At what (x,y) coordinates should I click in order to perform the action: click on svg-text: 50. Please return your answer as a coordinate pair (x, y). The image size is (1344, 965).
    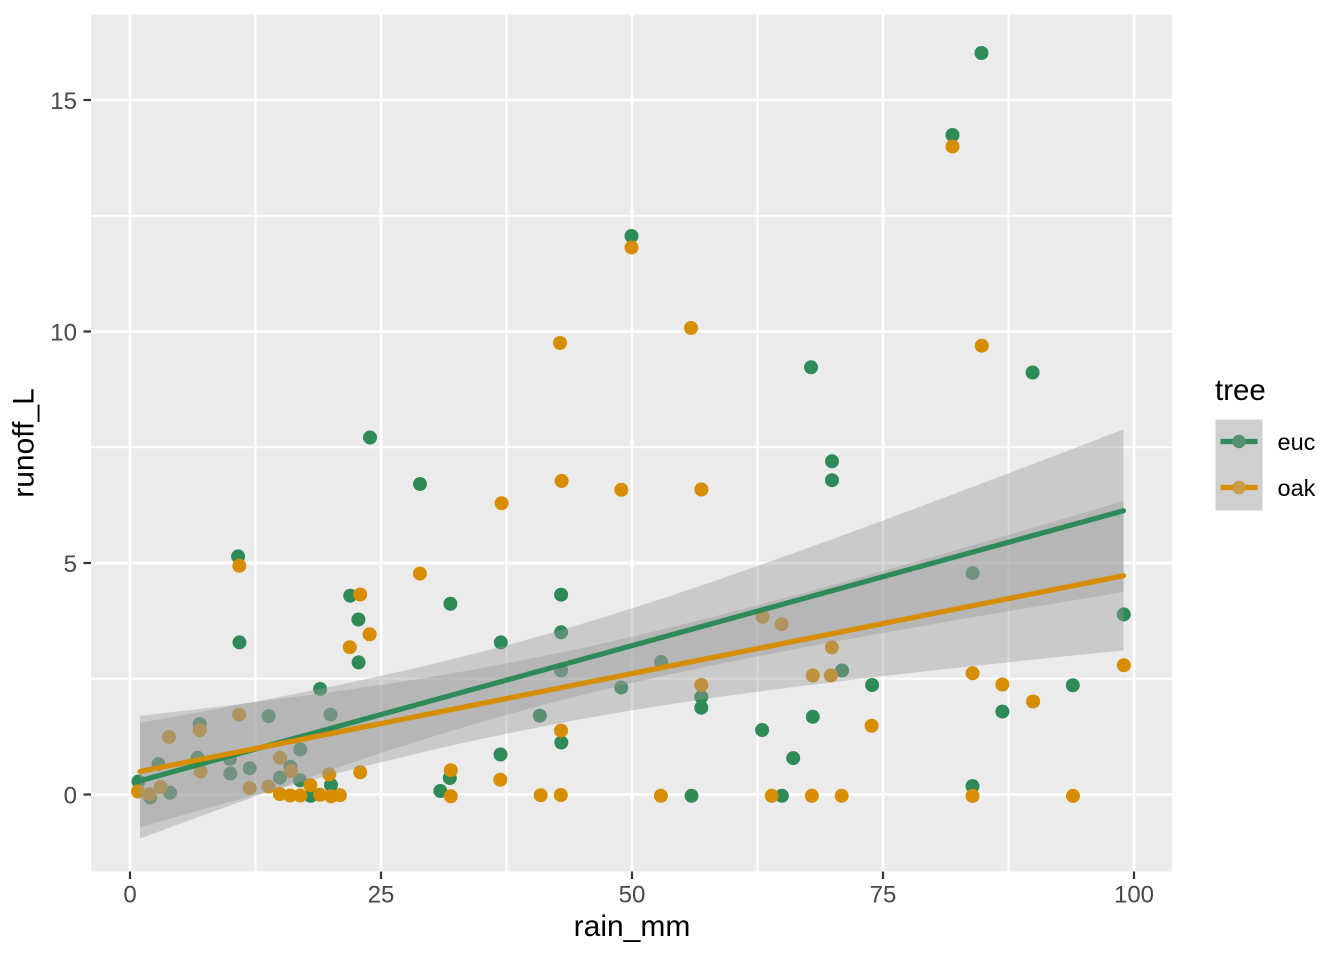
    Looking at the image, I should click on (632, 895).